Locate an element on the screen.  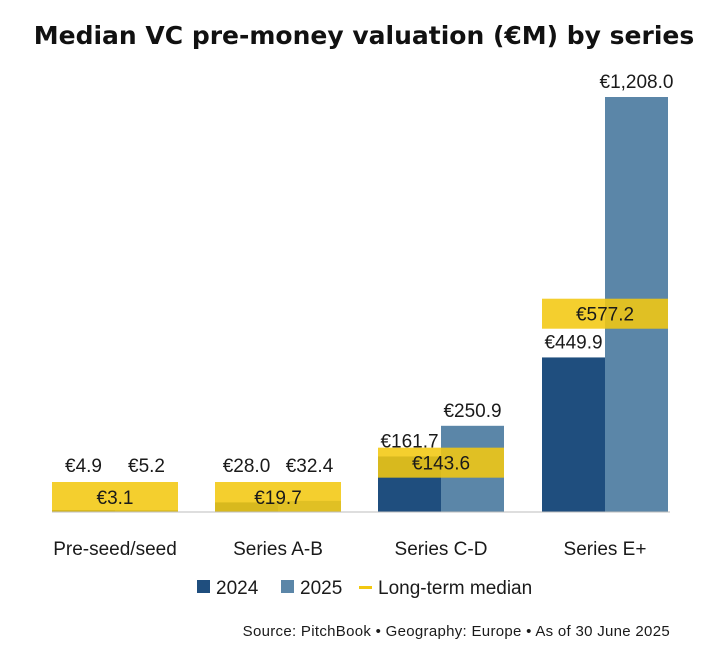
legend-swatch-median is located at coordinates (365, 587).